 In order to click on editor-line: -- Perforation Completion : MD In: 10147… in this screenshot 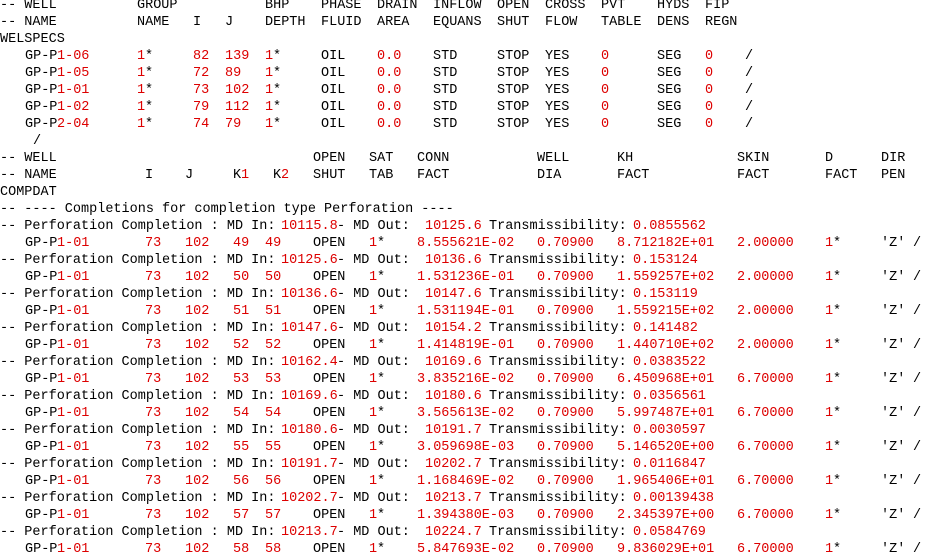, I will do `click(464, 328)`.